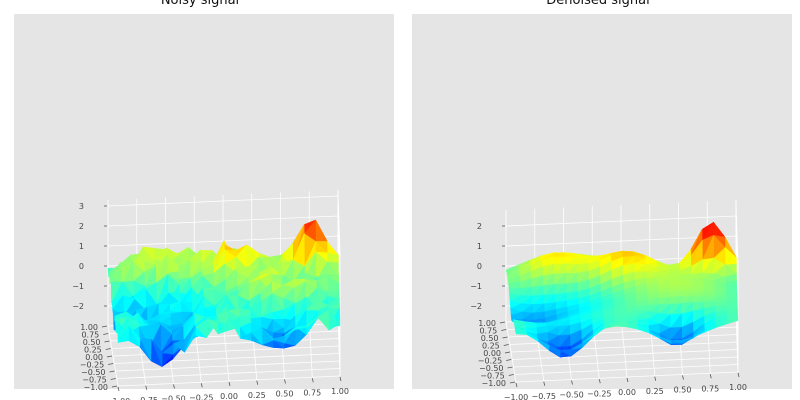 This screenshot has height=400, width=800. Describe the element at coordinates (78, 306) in the screenshot. I see `z-tick-label: −2` at that location.